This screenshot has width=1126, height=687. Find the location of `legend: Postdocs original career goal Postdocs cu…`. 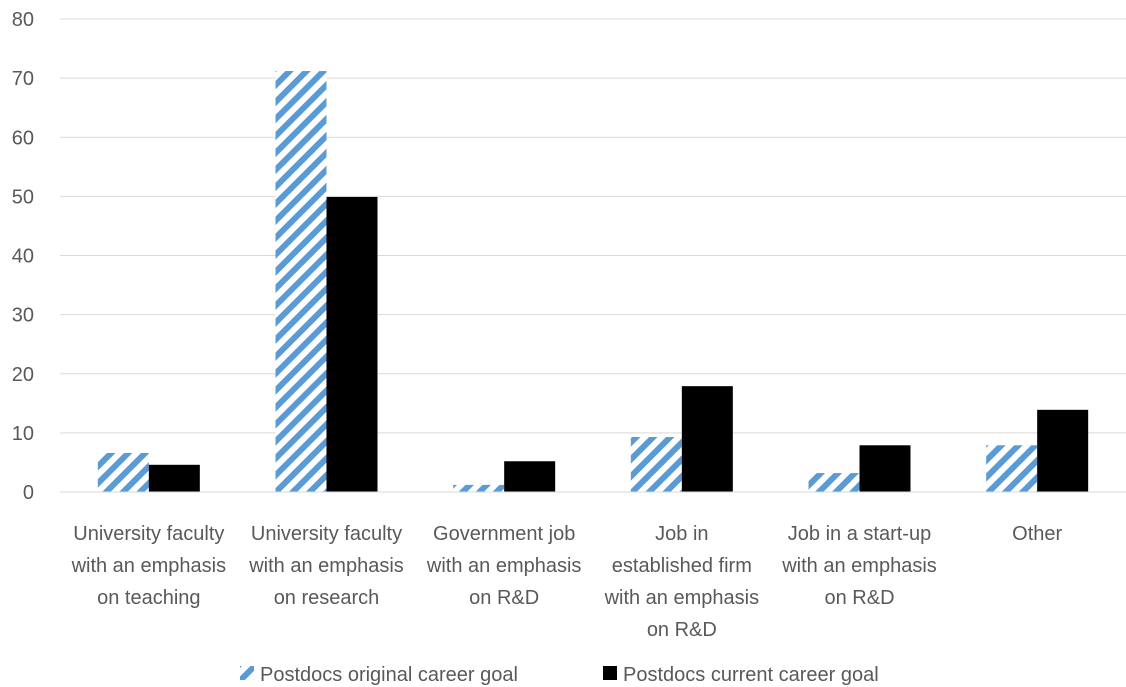

legend: Postdocs original career goal Postdocs cu… is located at coordinates (559, 675).